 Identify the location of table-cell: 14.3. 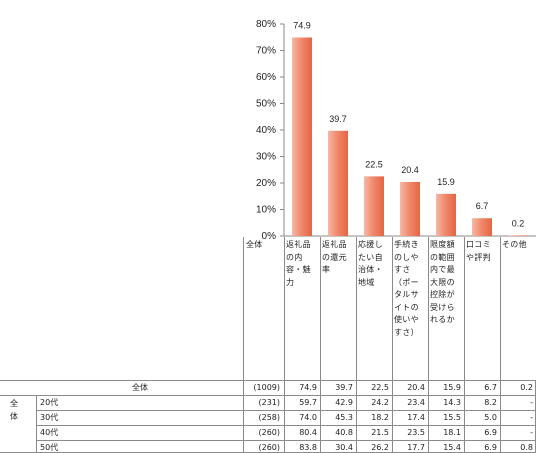
(452, 402).